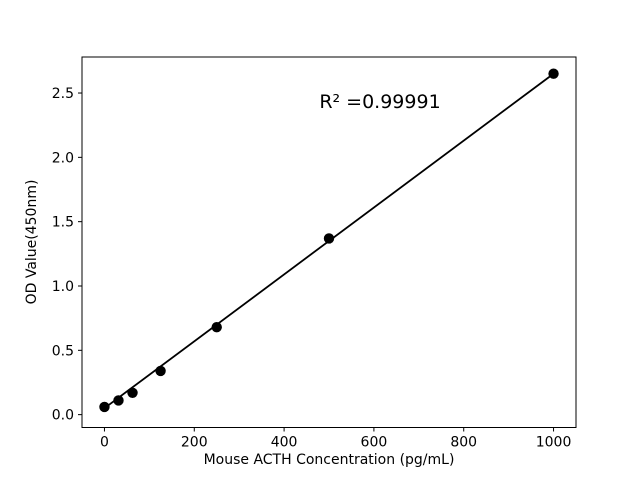  What do you see at coordinates (63, 351) in the screenshot?
I see `y-tick-label: 0.5` at bounding box center [63, 351].